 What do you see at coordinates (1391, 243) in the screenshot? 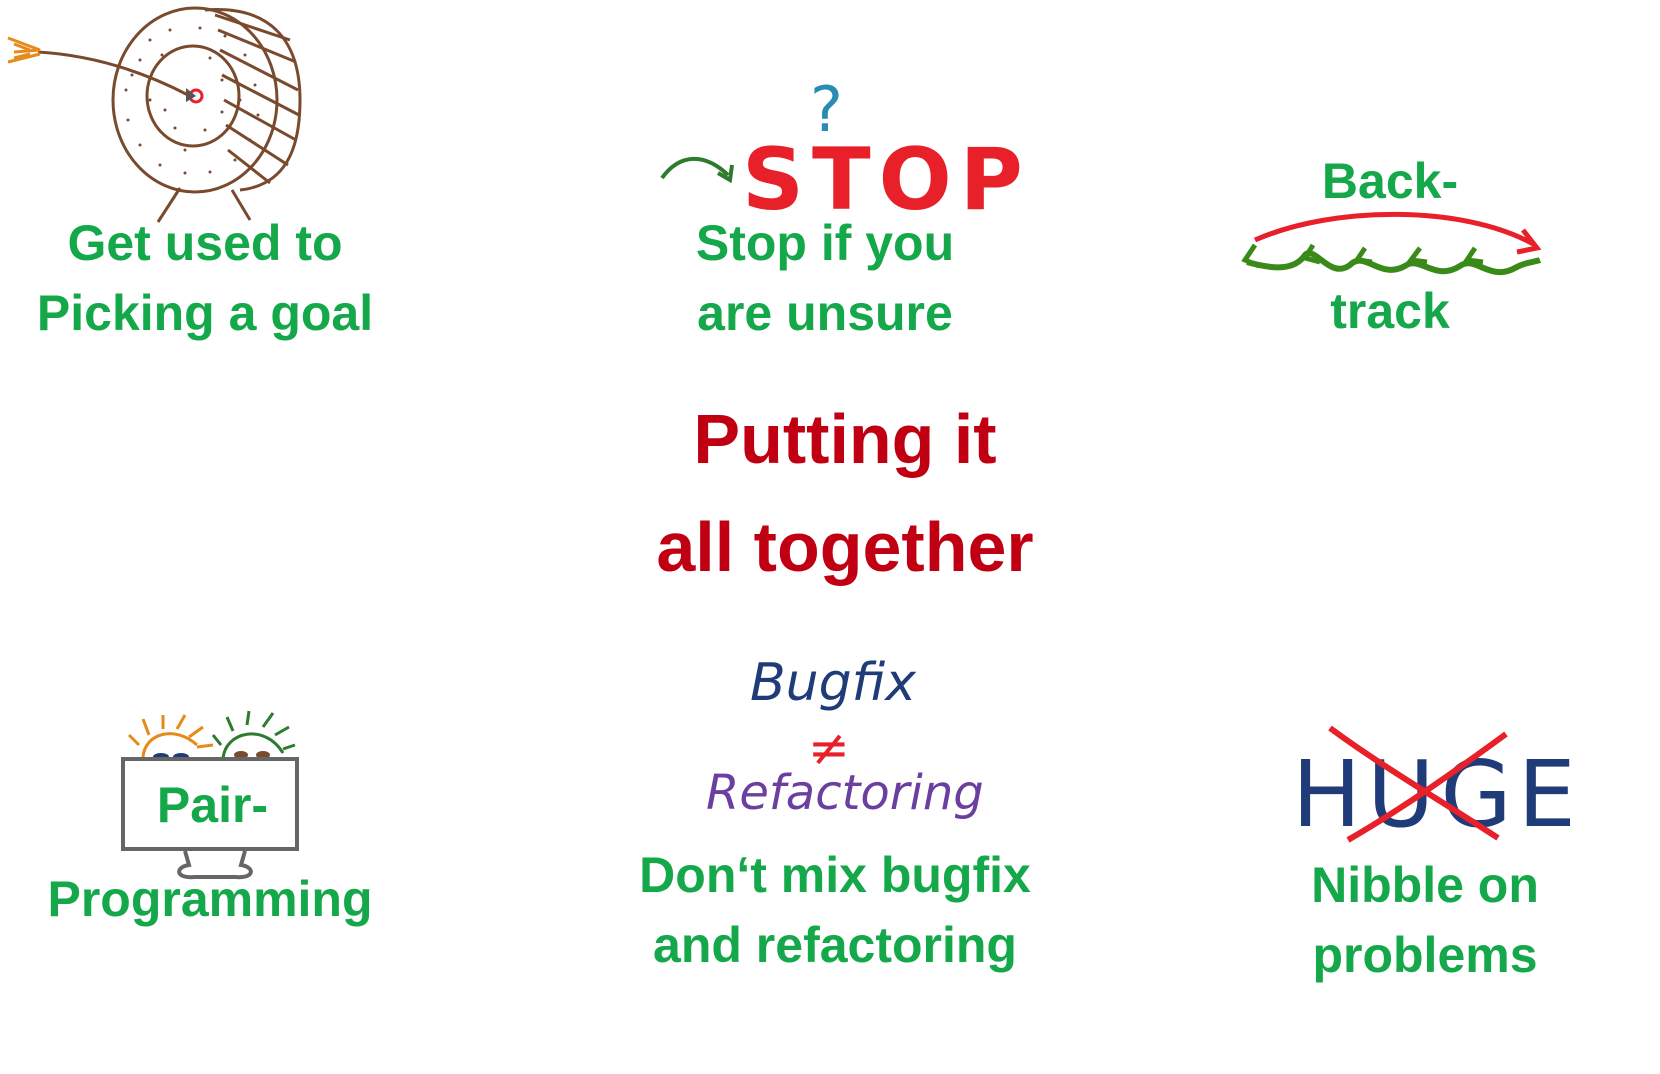
I see `backtrack-arrow-icon` at bounding box center [1391, 243].